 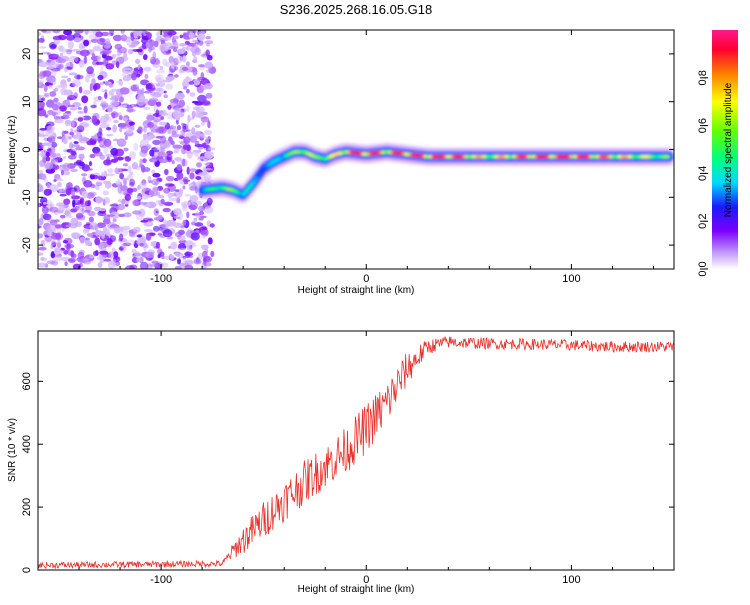 What do you see at coordinates (27, 149) in the screenshot?
I see `y-tick-label: 0` at bounding box center [27, 149].